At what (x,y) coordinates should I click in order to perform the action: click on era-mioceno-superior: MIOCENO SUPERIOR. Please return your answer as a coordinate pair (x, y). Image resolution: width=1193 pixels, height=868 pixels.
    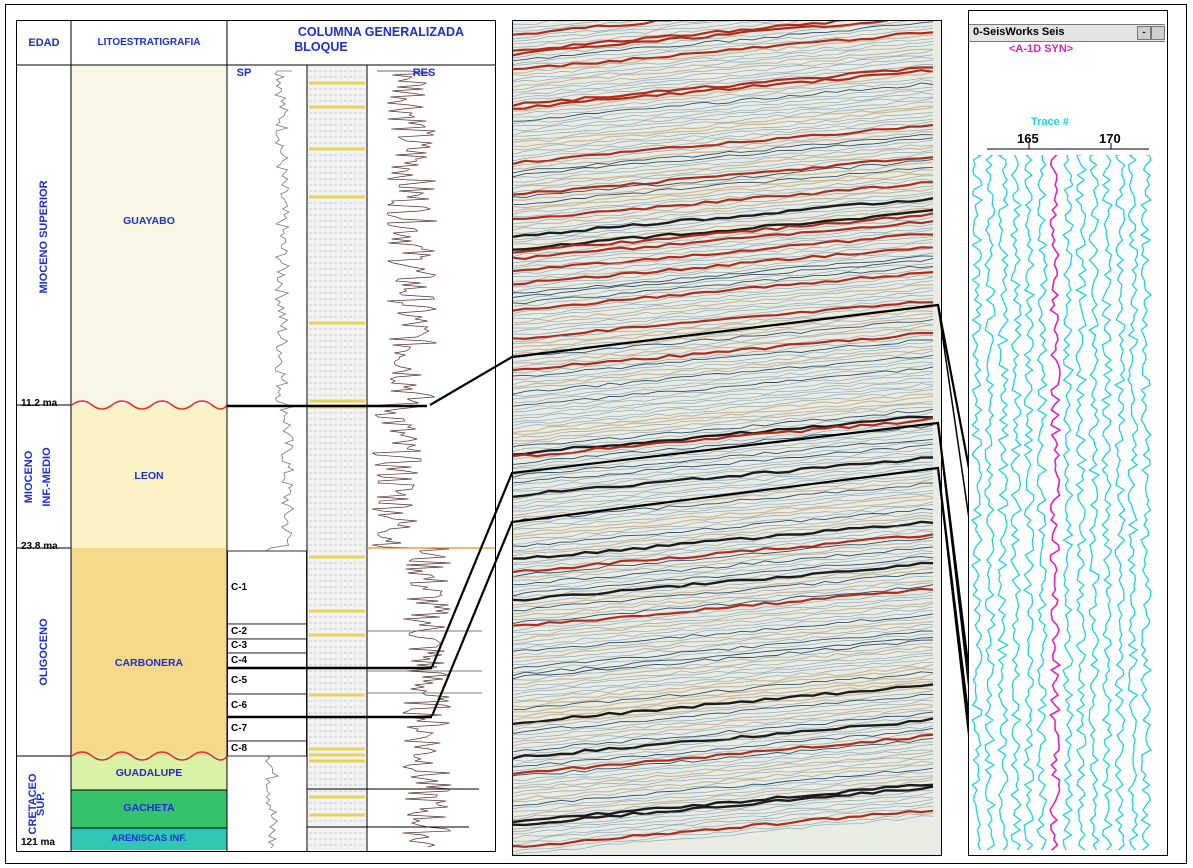
    Looking at the image, I should click on (44, 237).